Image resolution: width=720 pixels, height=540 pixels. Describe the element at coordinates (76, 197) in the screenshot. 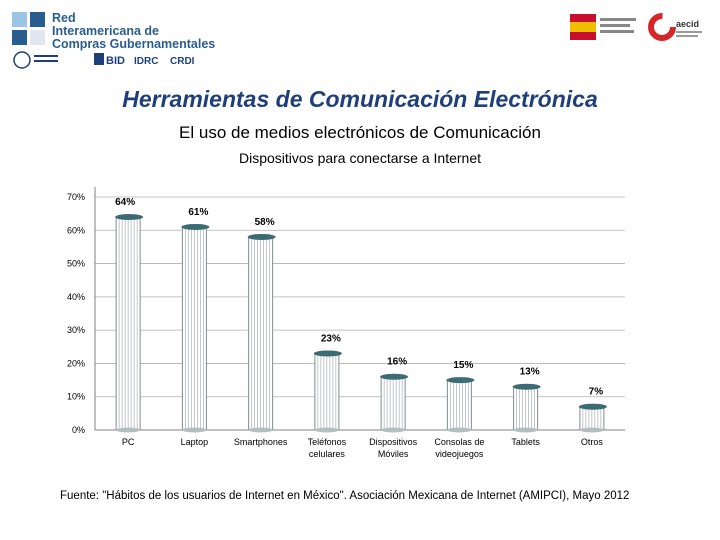

I see `y-tick-label: 70%` at that location.